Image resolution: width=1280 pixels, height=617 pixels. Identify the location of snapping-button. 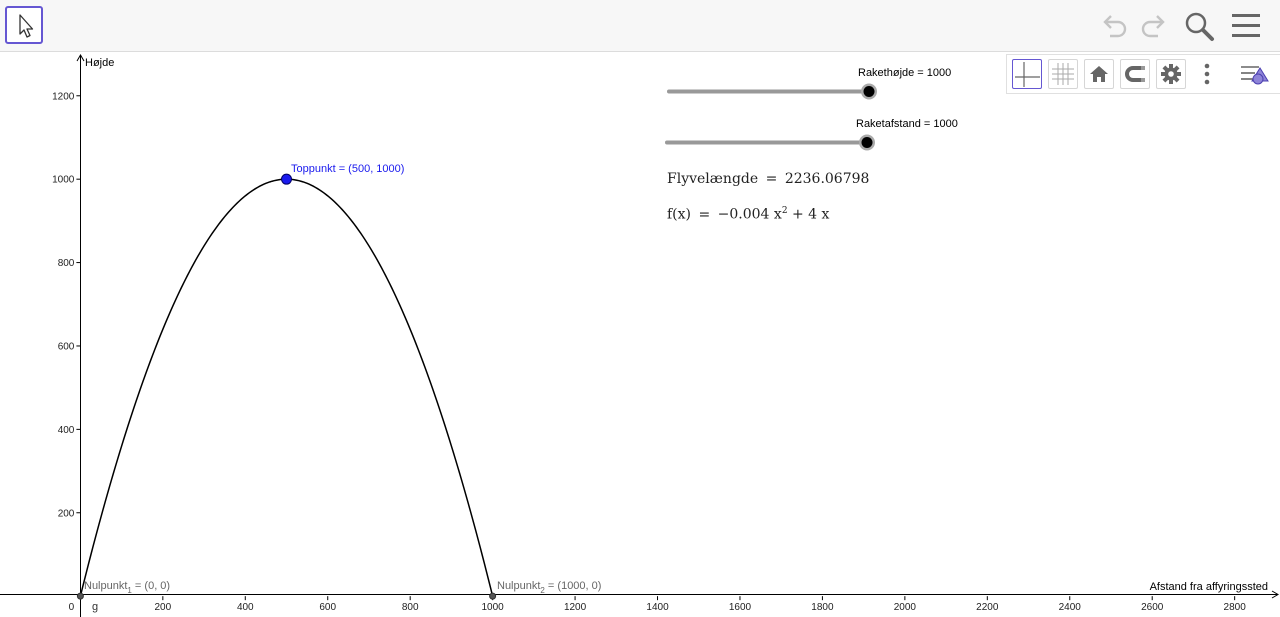
(1135, 74).